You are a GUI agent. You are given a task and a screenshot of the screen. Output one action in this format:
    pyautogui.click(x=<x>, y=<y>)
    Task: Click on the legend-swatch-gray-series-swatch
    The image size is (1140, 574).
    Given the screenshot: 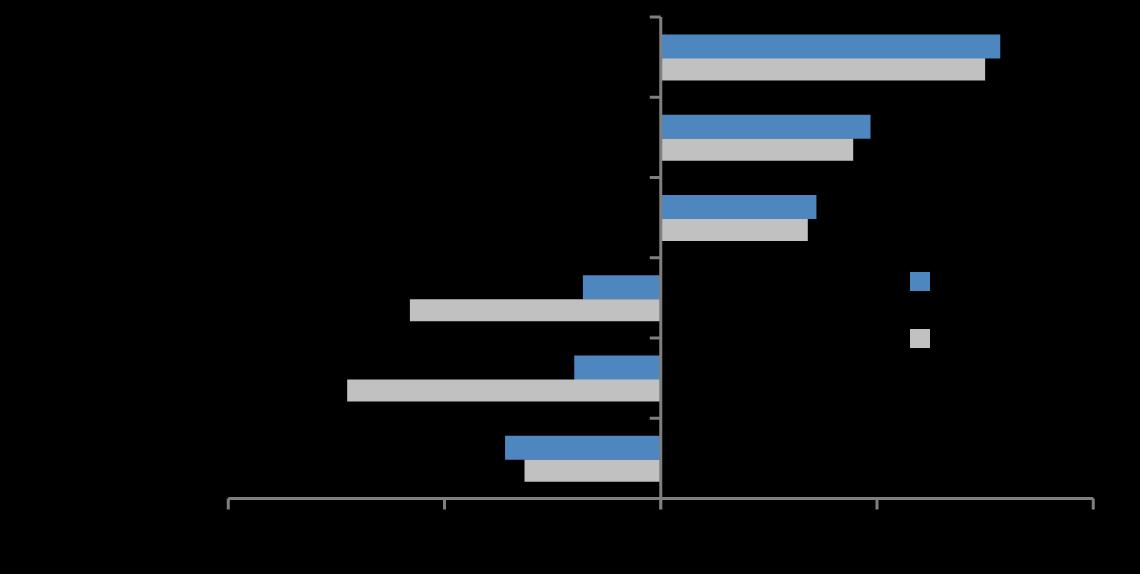 What is the action you would take?
    pyautogui.click(x=920, y=338)
    